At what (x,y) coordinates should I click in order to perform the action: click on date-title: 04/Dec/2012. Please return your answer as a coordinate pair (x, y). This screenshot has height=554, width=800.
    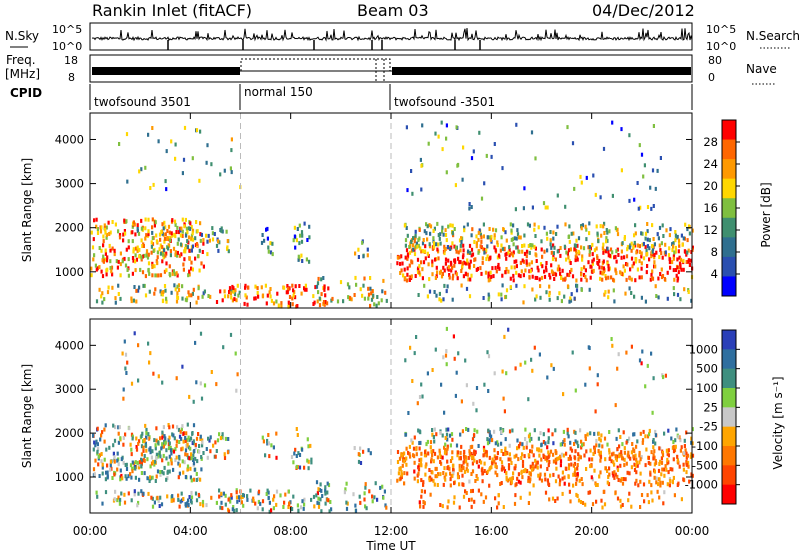
    Looking at the image, I should click on (643, 10).